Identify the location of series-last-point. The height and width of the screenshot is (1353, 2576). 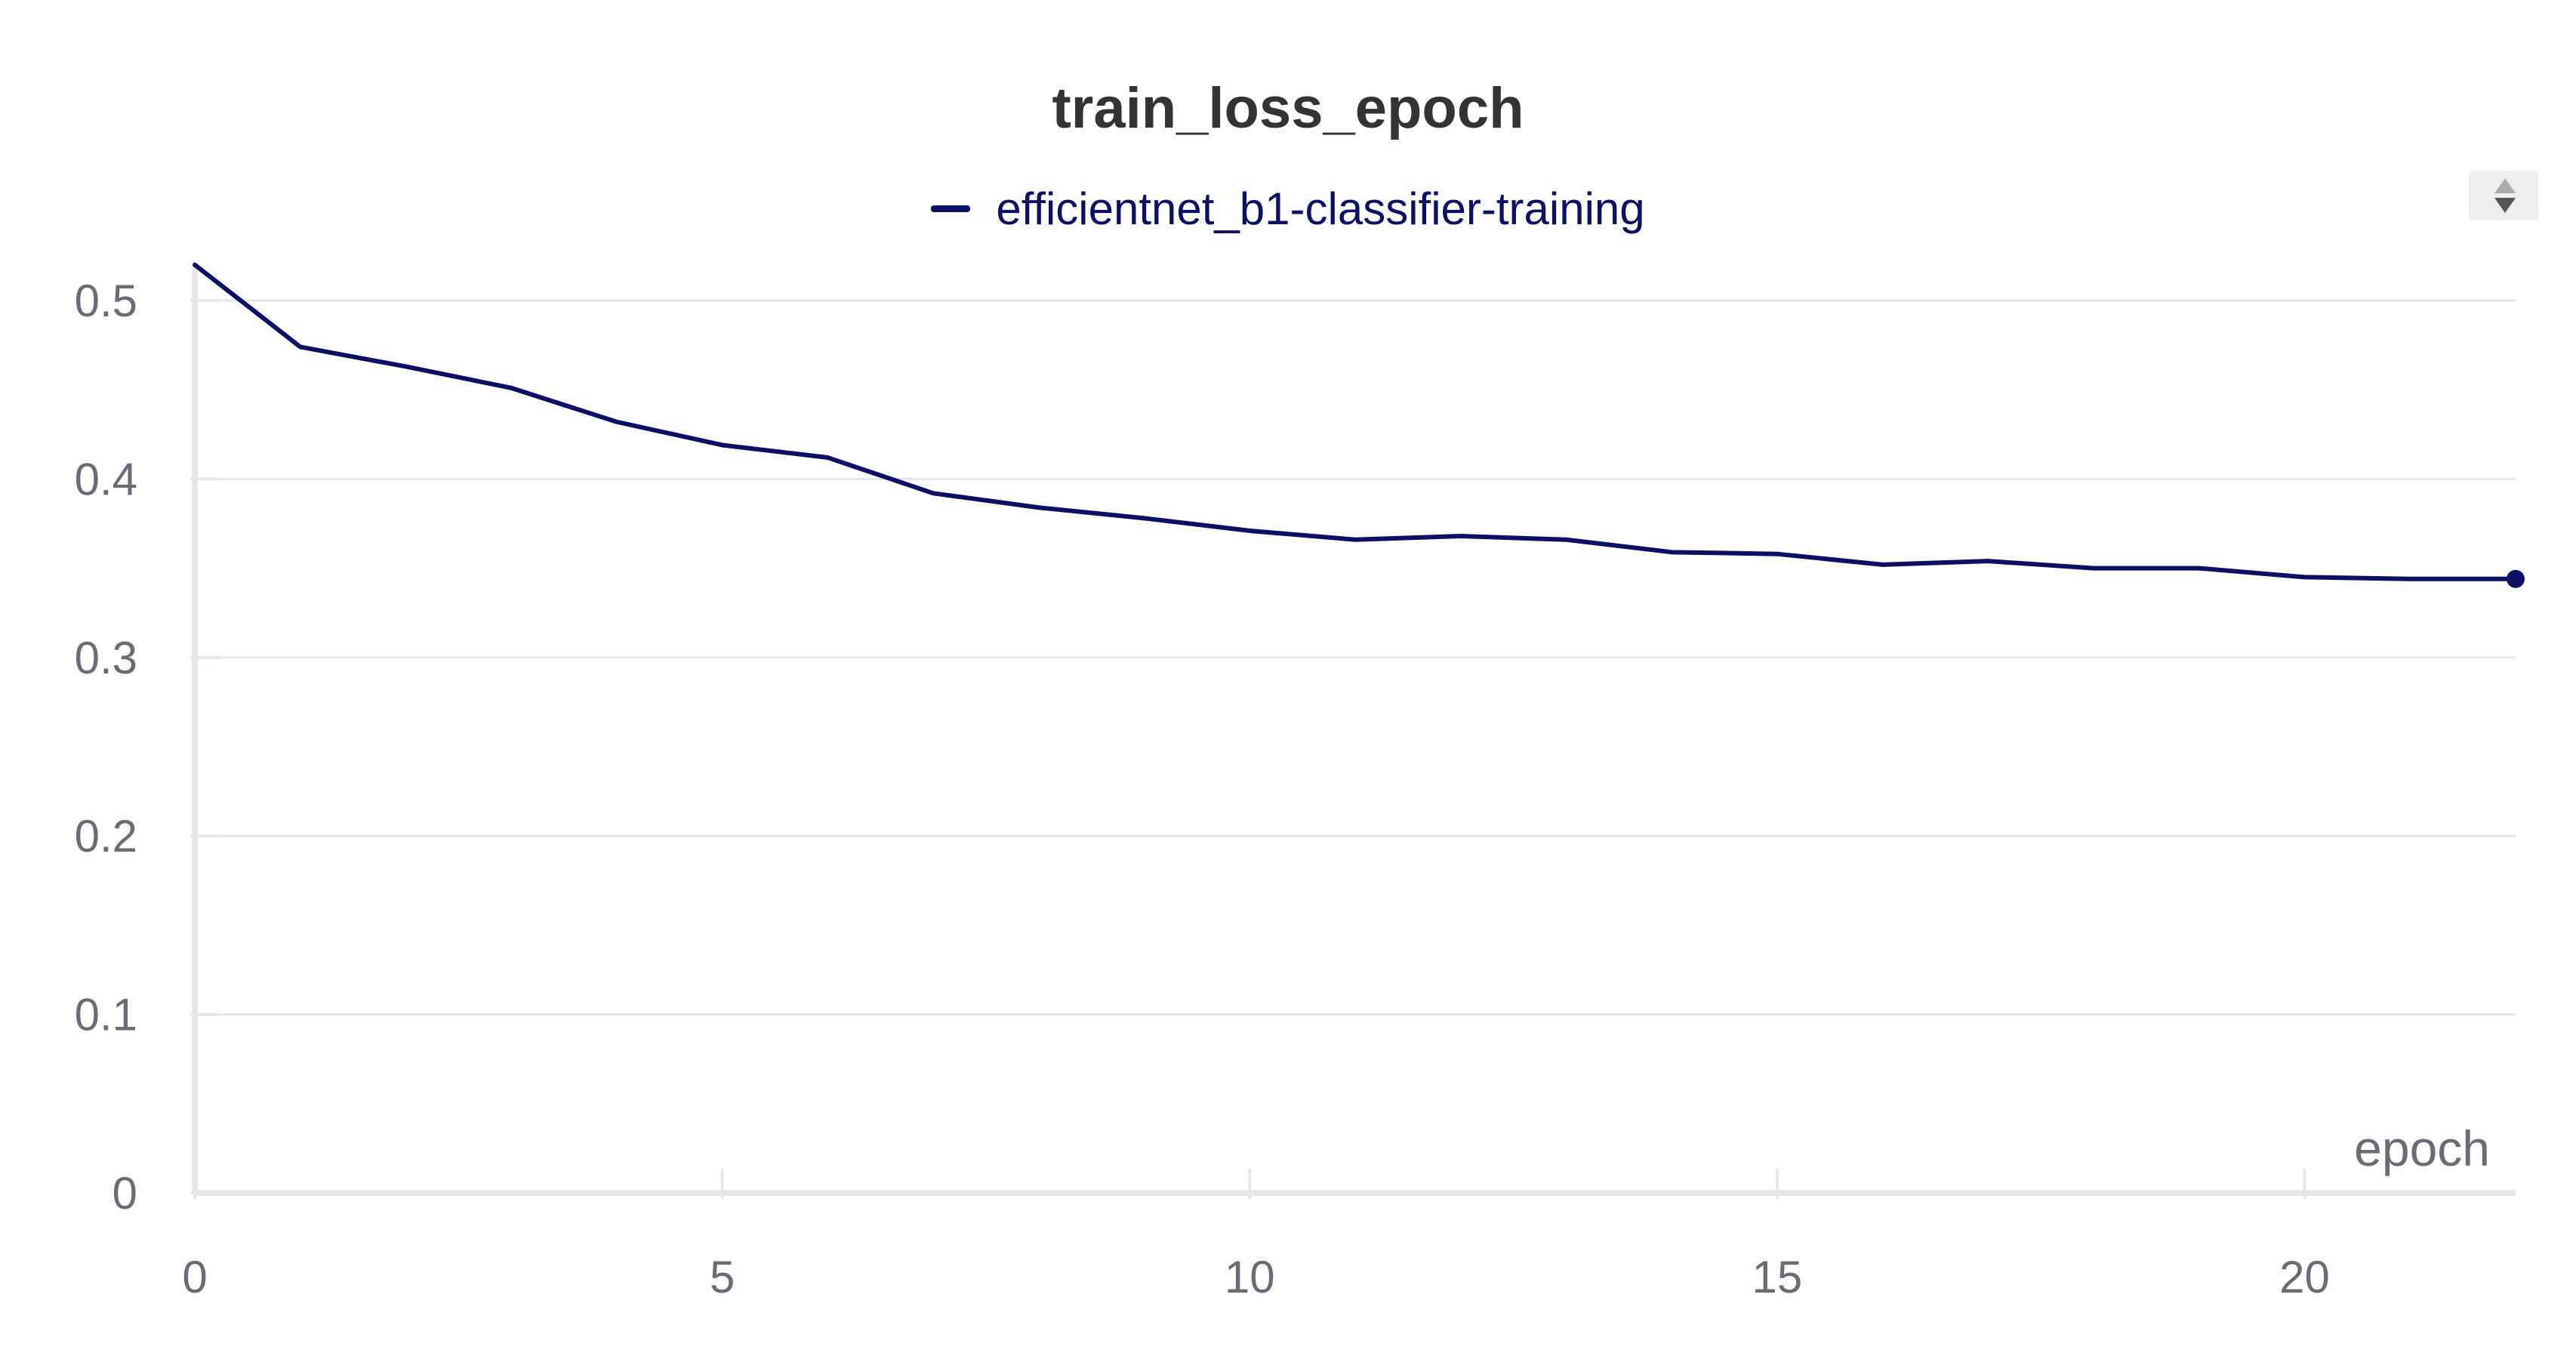
(2516, 578).